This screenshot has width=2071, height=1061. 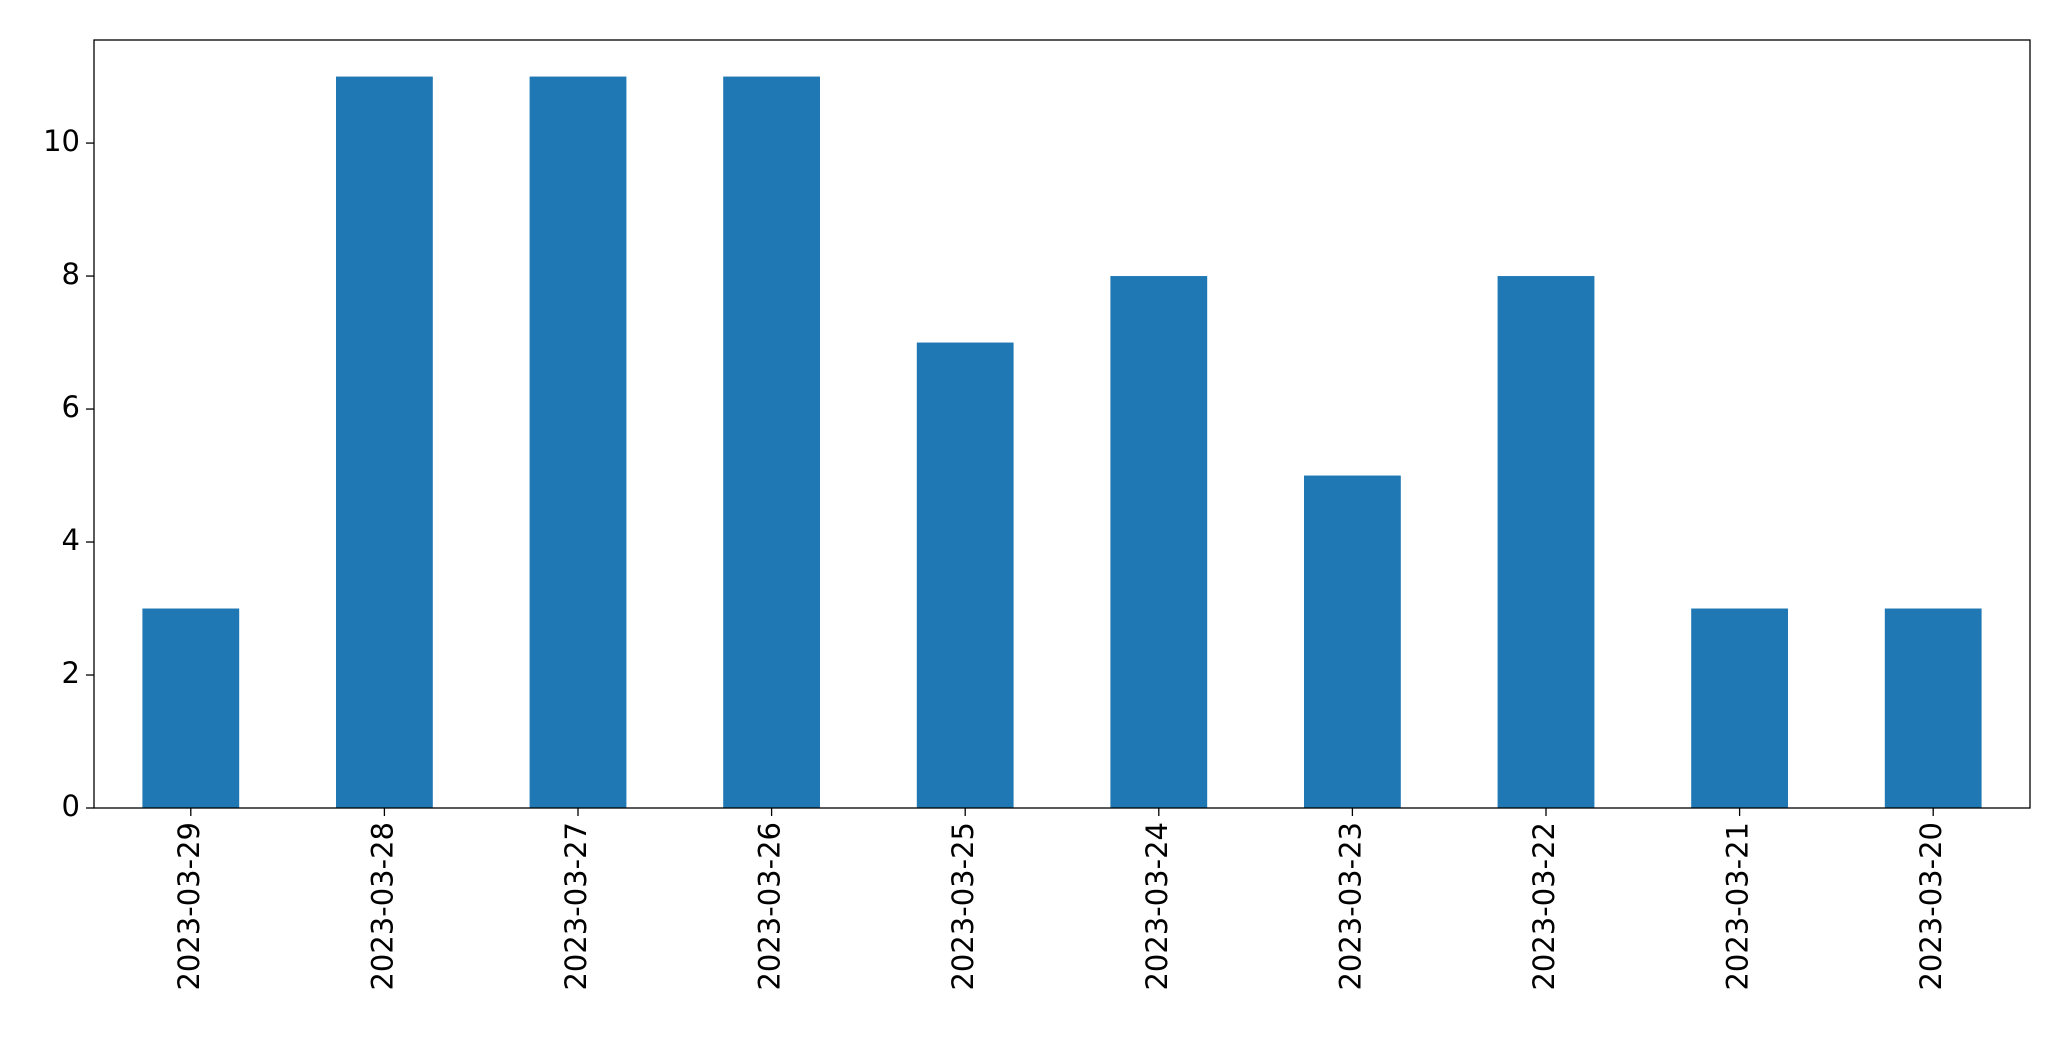 I want to click on y-tick-label: 10, so click(x=61, y=141).